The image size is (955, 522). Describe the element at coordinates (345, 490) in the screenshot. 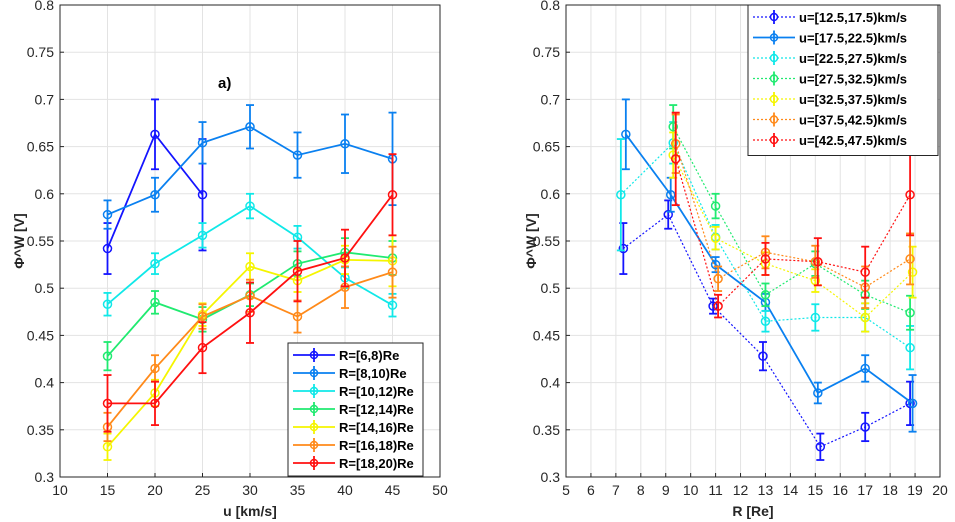

I see `x-tick-label: 40` at that location.